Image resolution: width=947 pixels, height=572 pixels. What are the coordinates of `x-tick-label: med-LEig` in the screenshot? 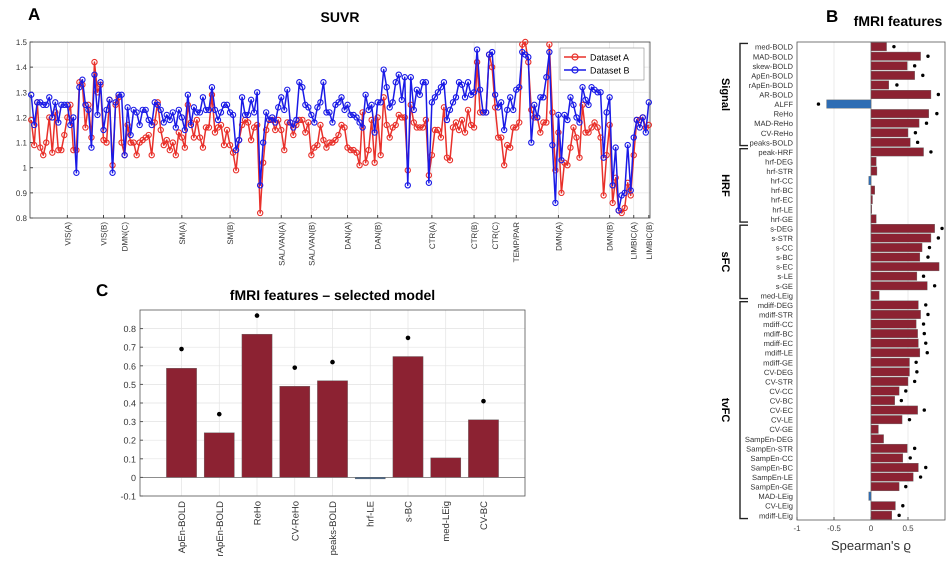 It's located at (446, 521).